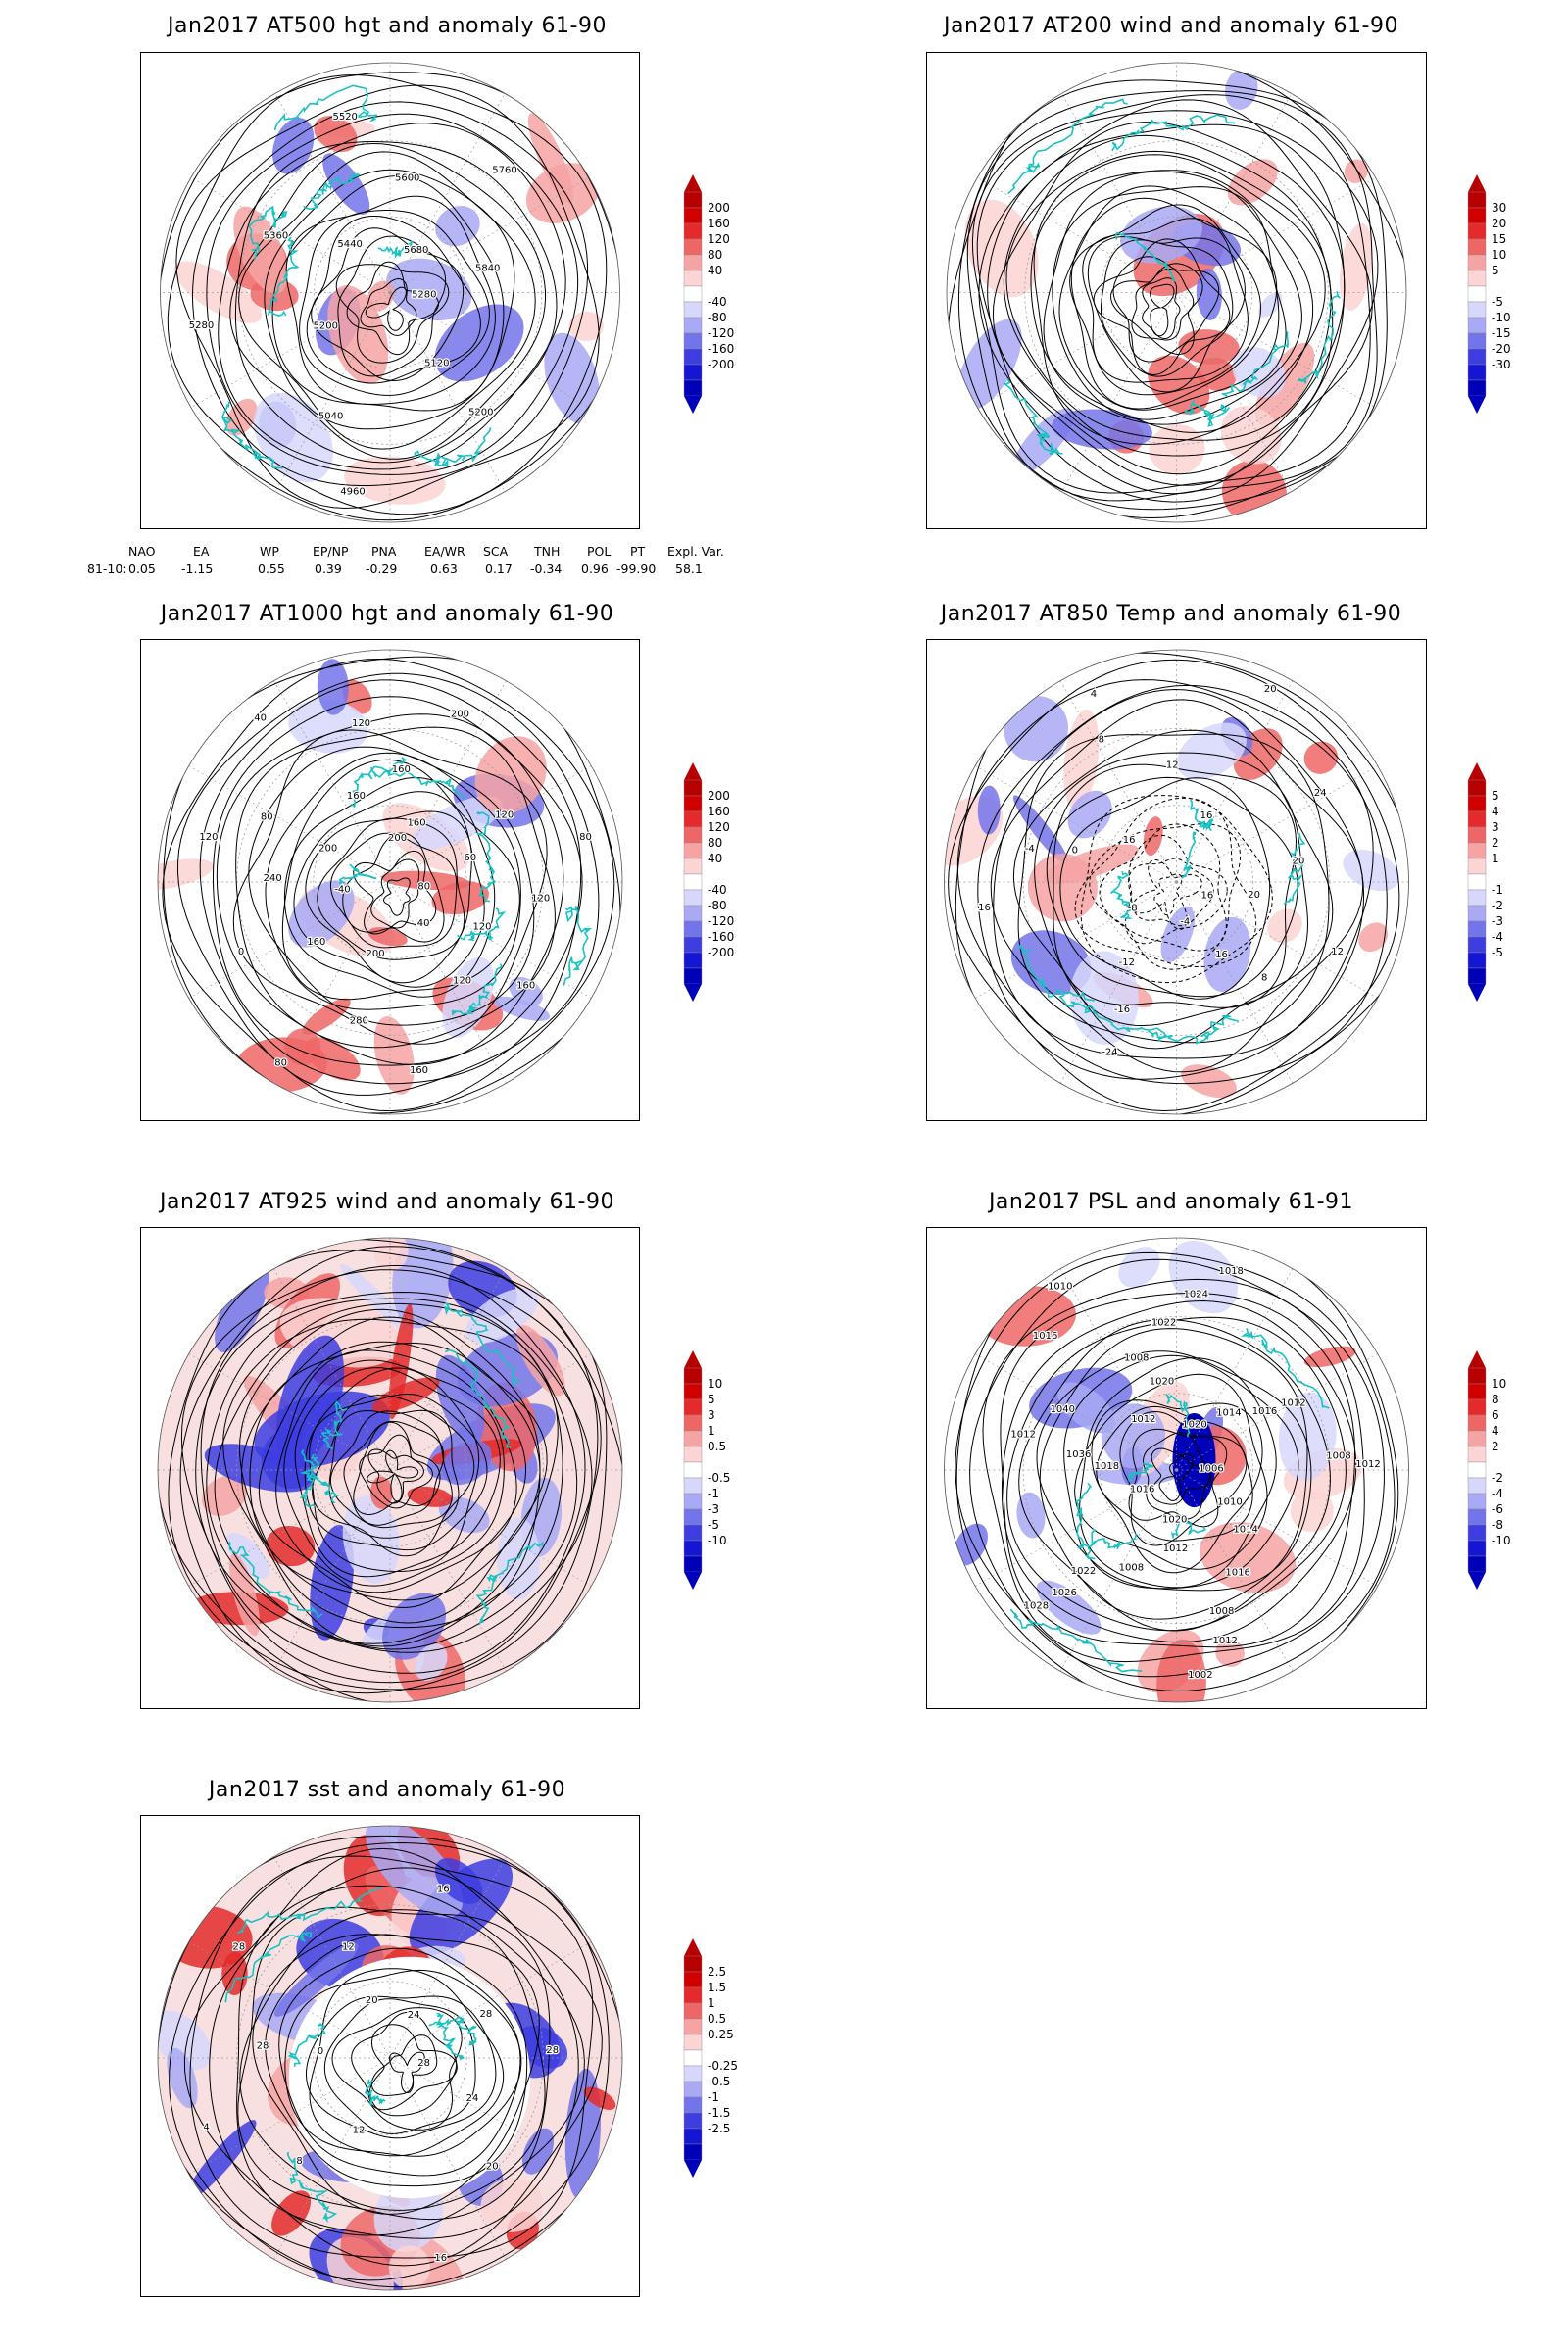  Describe the element at coordinates (1200, 1675) in the screenshot. I see `contour-label: 1002` at that location.